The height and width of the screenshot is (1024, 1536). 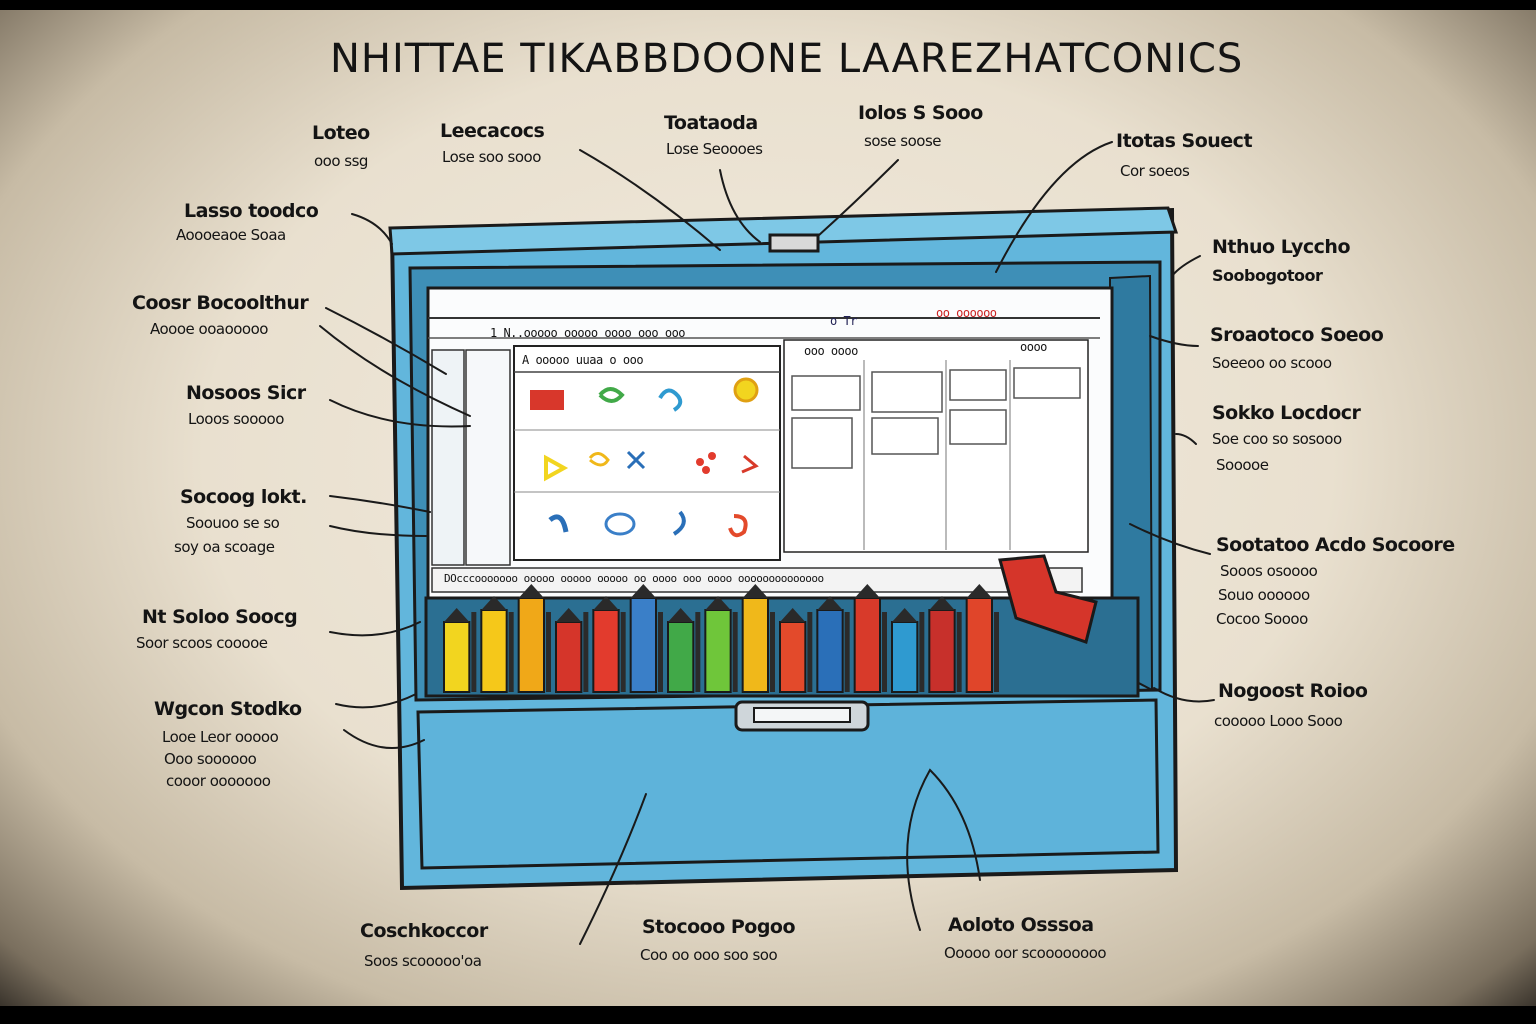 I want to click on label-bottom-1-sub: Soos scooooo'oa, so click(x=423, y=961).